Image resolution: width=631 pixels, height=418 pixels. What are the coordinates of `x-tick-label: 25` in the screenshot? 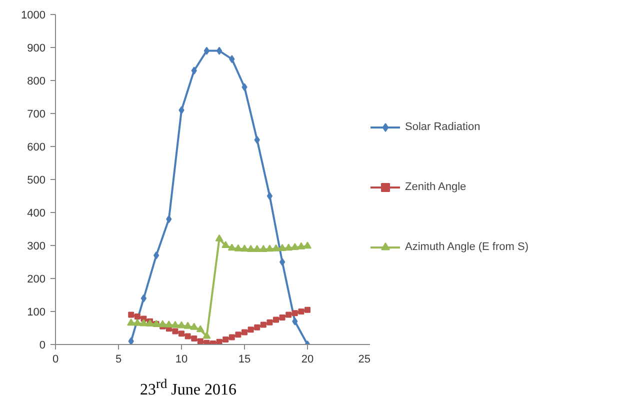 It's located at (364, 360).